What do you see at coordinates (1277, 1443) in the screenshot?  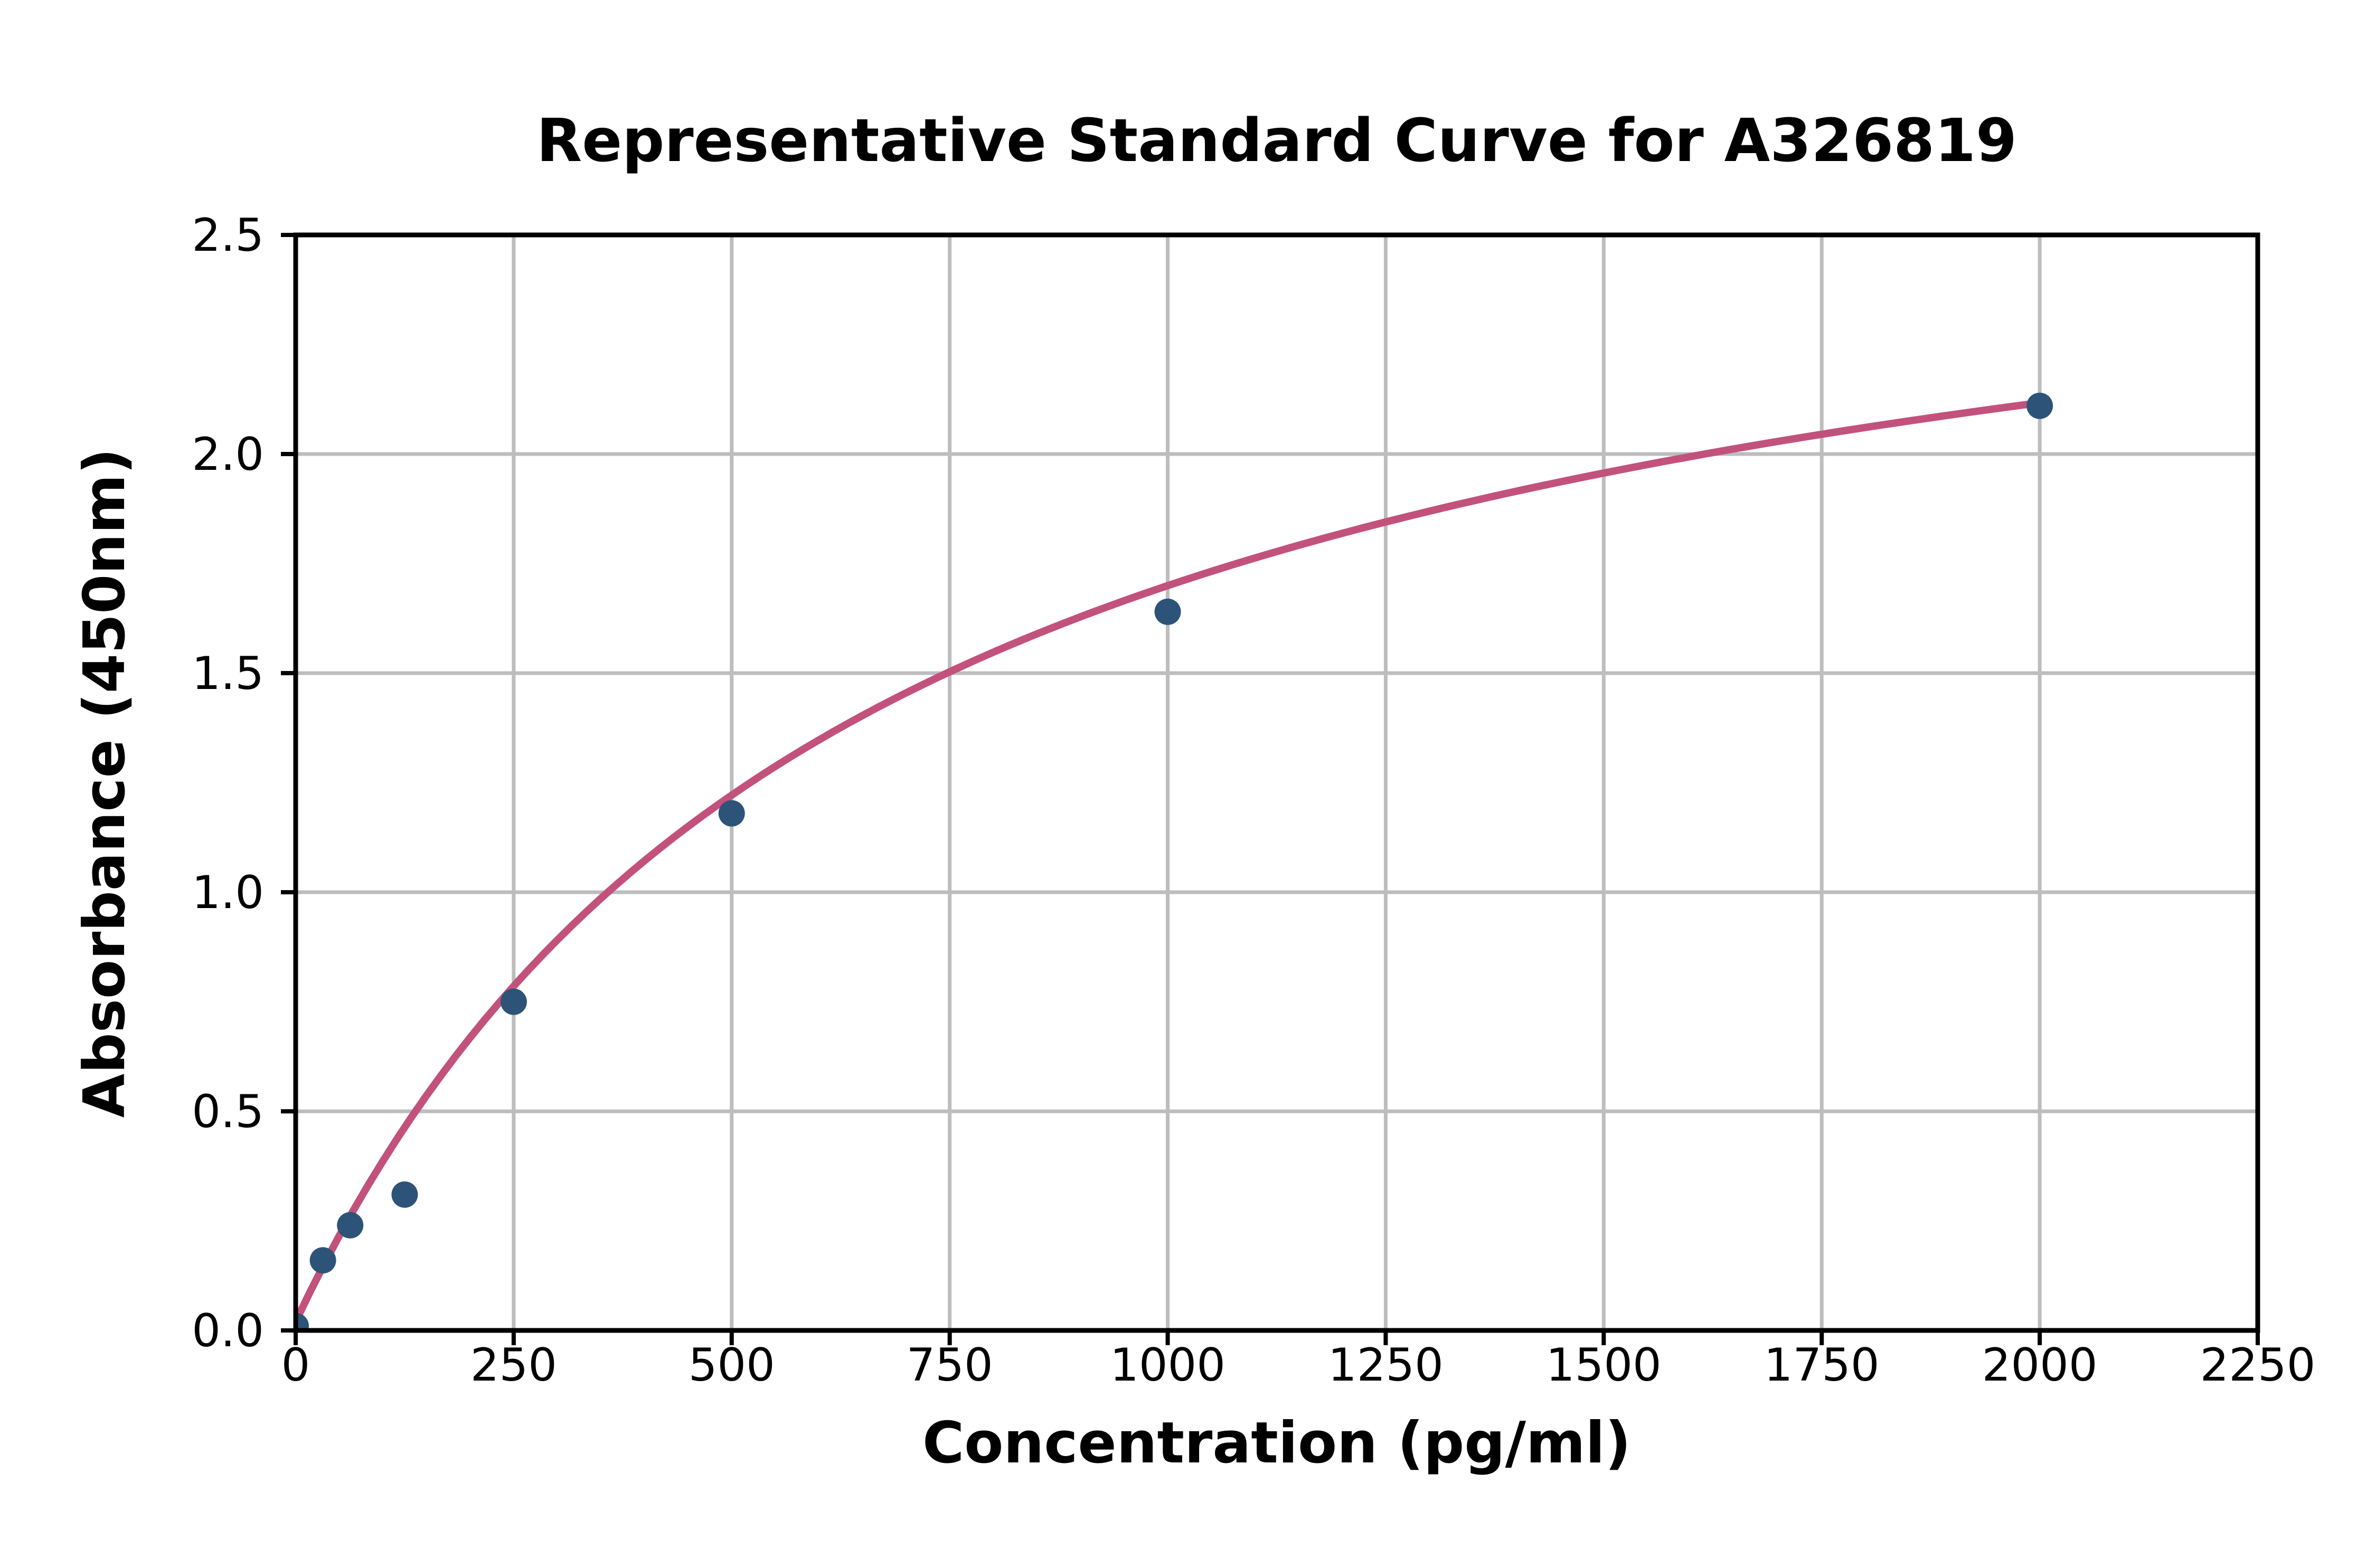 I see `x-axis-label: Concentration (pg/ml)` at bounding box center [1277, 1443].